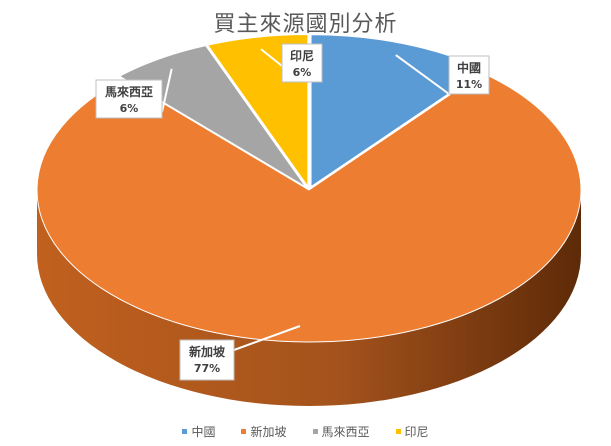  What do you see at coordinates (302, 56) in the screenshot?
I see `callout-name-3: 印尼` at bounding box center [302, 56].